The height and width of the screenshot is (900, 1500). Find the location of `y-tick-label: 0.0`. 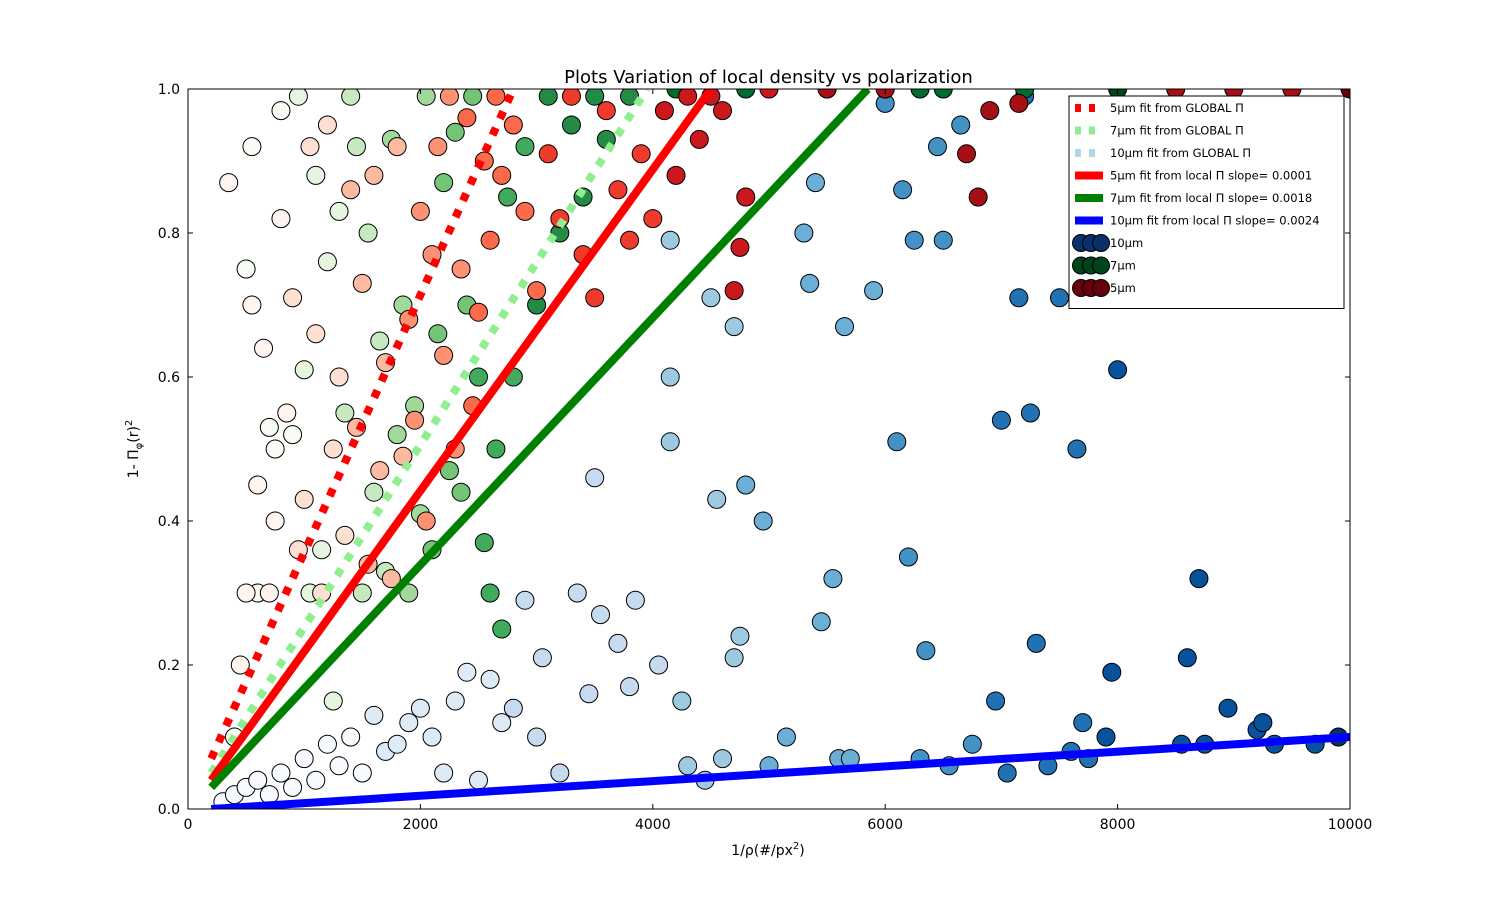

y-tick-label: 0.0 is located at coordinates (169, 810).